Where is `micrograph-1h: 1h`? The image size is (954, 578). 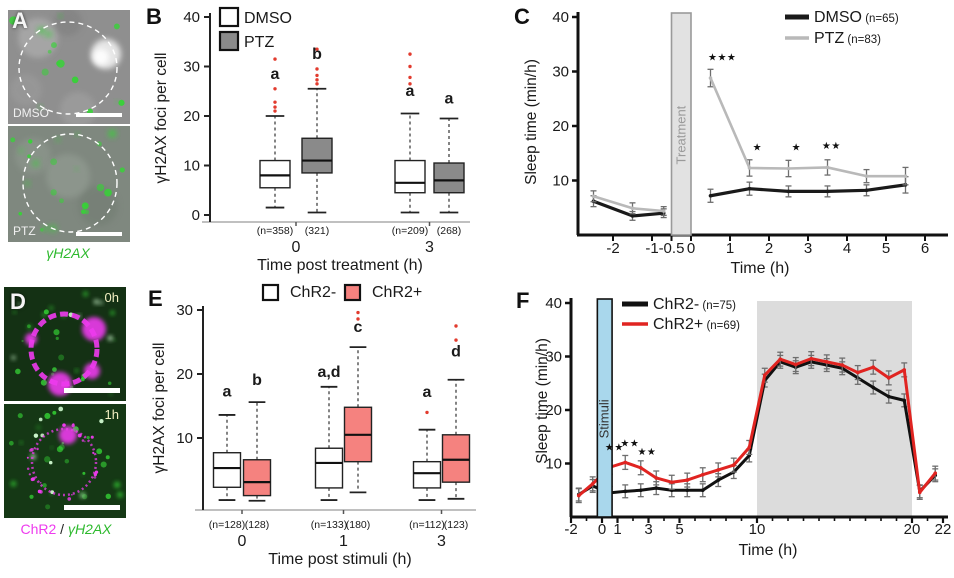
micrograph-1h: 1h is located at coordinates (65, 461).